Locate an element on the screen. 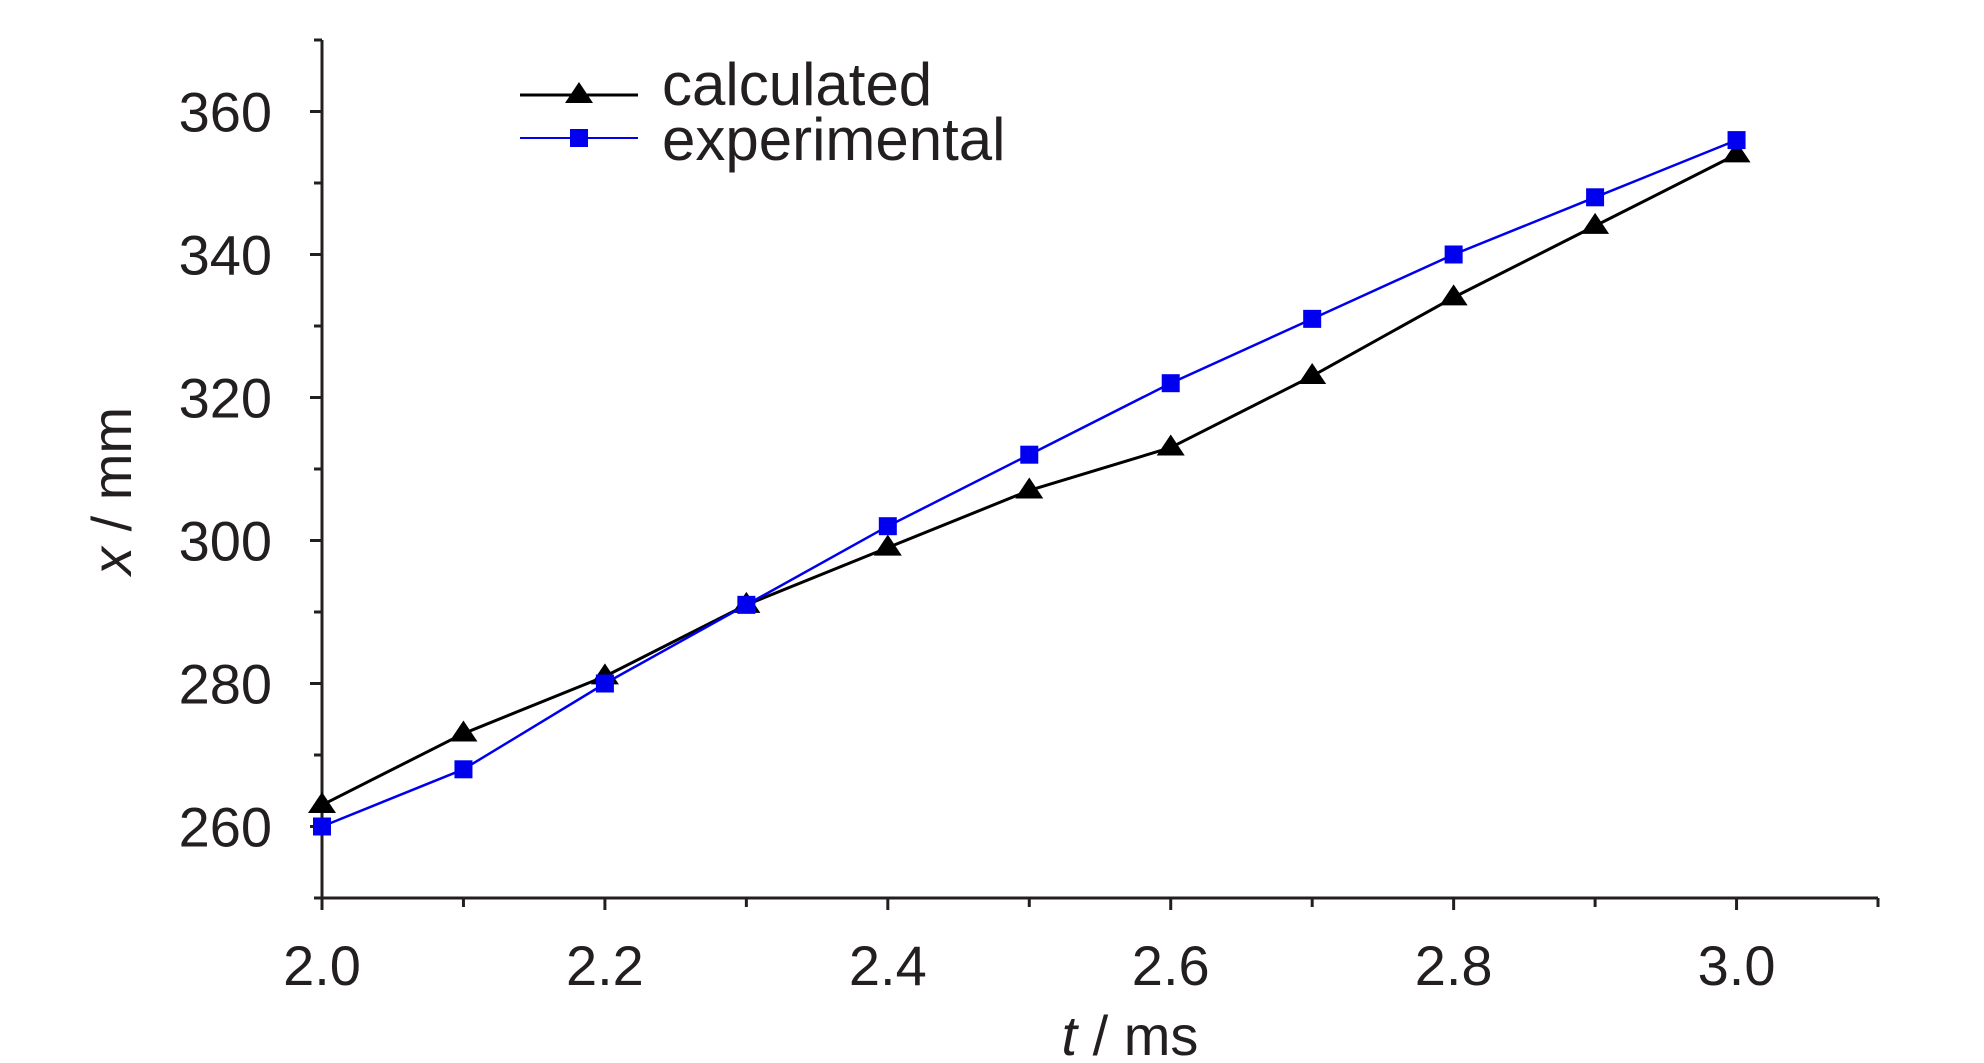  y-tick-label: 340 is located at coordinates (225, 255).